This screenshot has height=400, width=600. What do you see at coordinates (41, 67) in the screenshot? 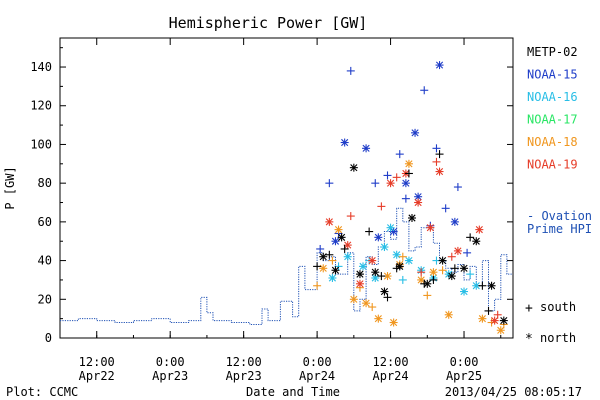
I see `y-tick-label: 140` at bounding box center [41, 67].